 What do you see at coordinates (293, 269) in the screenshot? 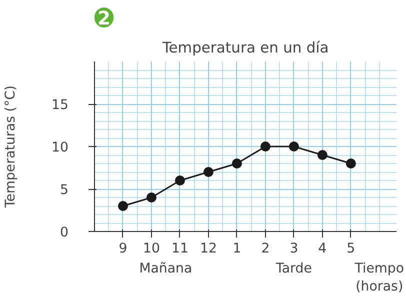
I see `text: Tarde` at bounding box center [293, 269].